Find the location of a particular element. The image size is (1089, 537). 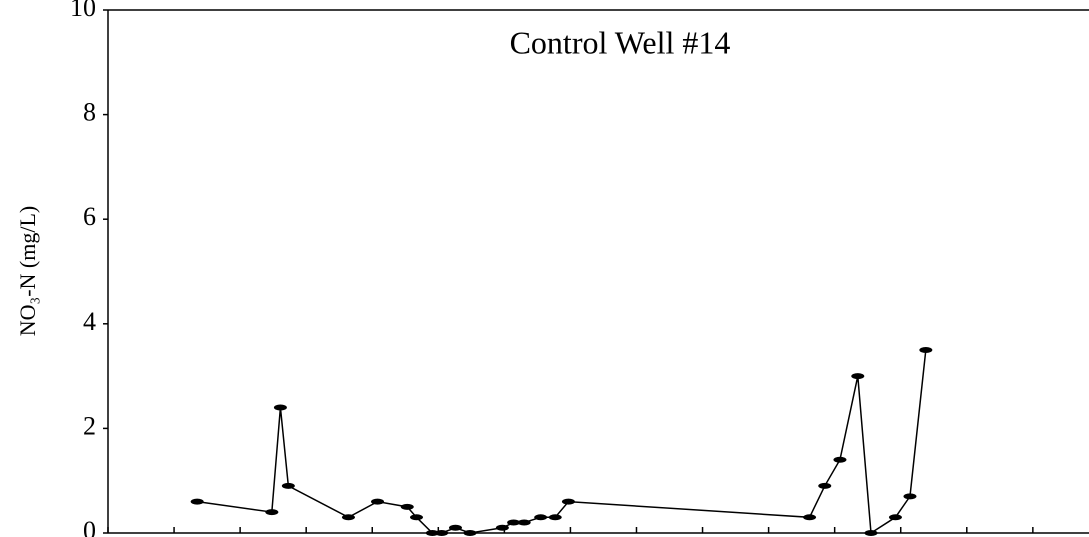

y-tick-label: 2 is located at coordinates (89, 425).